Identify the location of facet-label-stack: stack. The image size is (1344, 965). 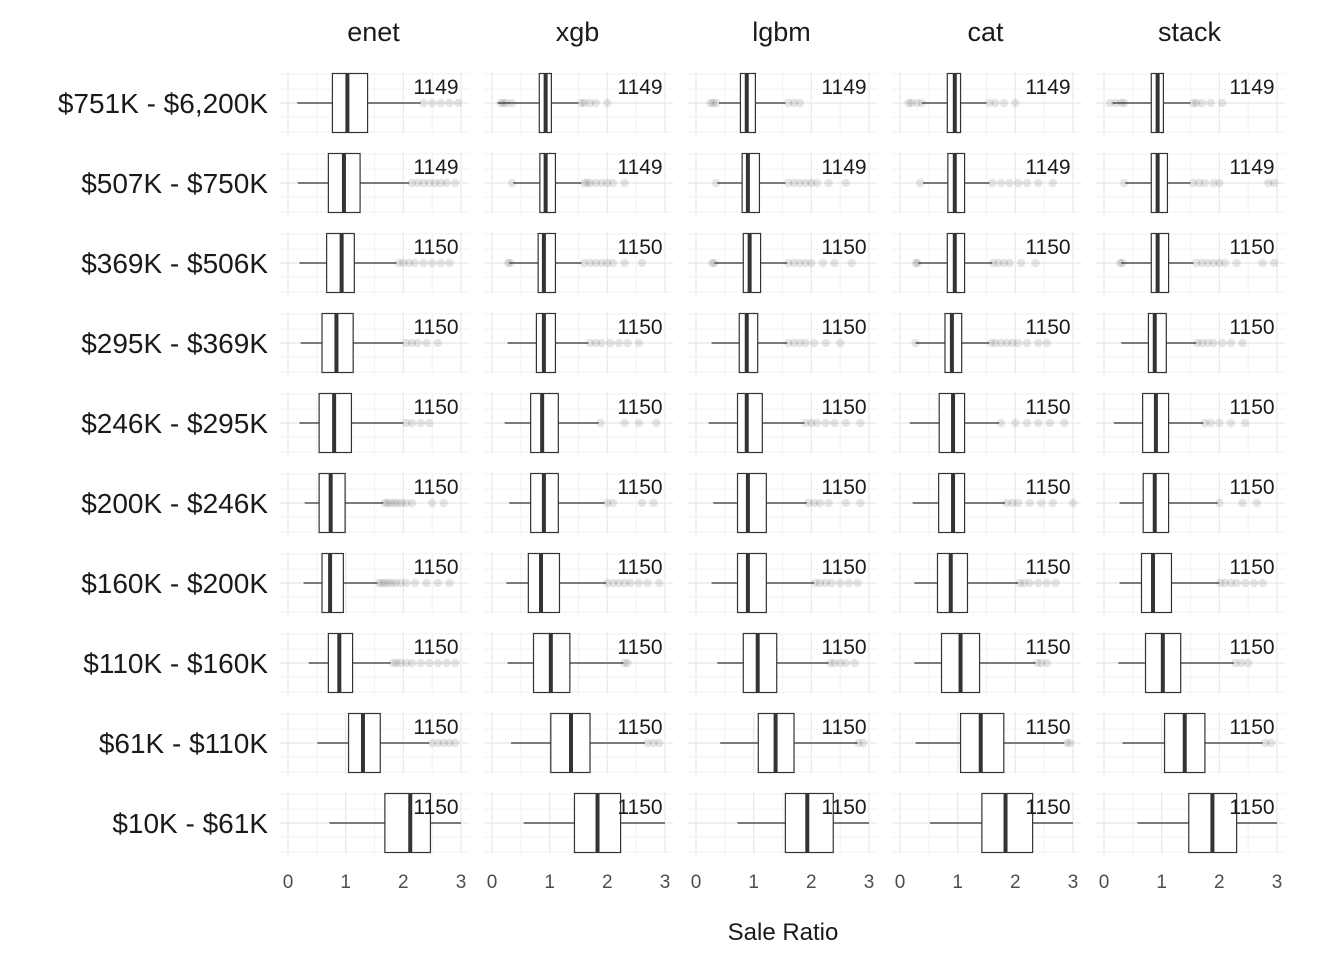
(1190, 32).